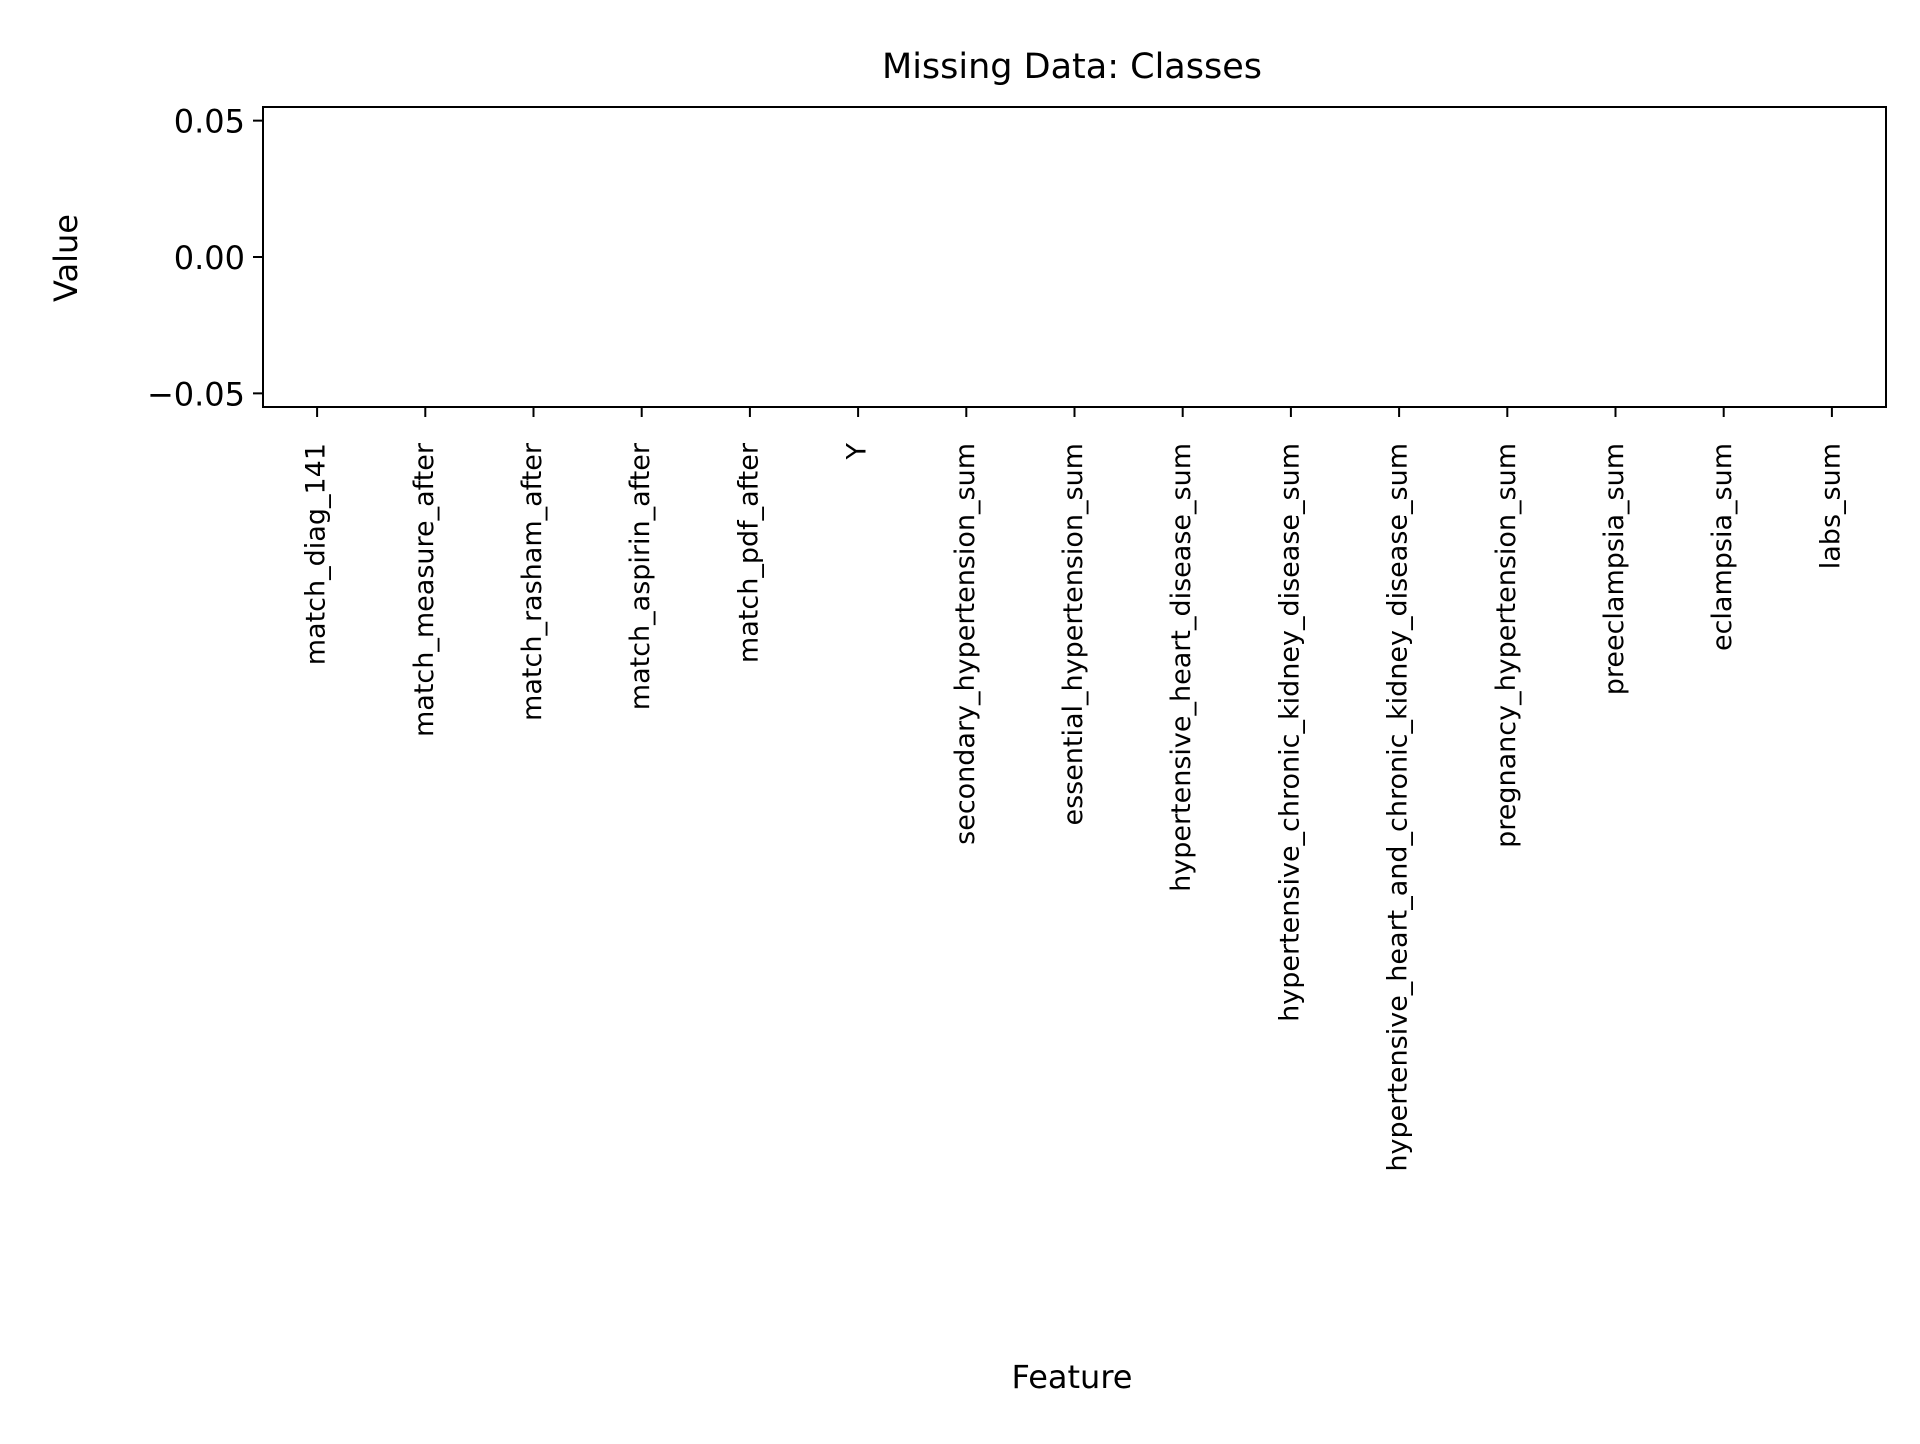 Image resolution: width=1920 pixels, height=1444 pixels. Describe the element at coordinates (1614, 569) in the screenshot. I see `x-tick-label: preeclampsia_sum` at that location.